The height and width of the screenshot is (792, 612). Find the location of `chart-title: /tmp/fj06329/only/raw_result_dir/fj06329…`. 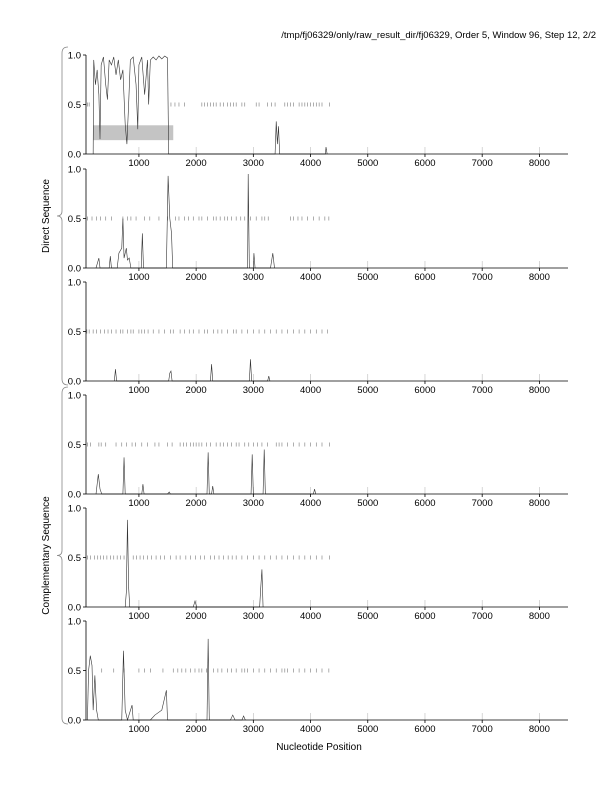

chart-title: /tmp/fj06329/only/raw_result_dir/fj06329… is located at coordinates (438, 35).